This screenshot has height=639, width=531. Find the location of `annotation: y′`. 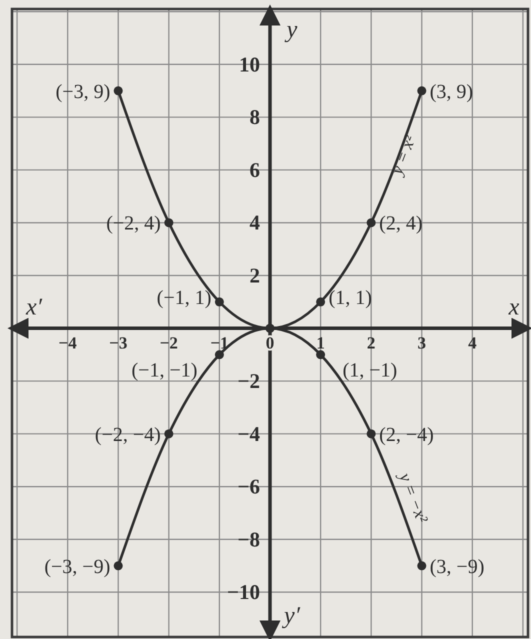

annotation: y′ is located at coordinates (291, 616).